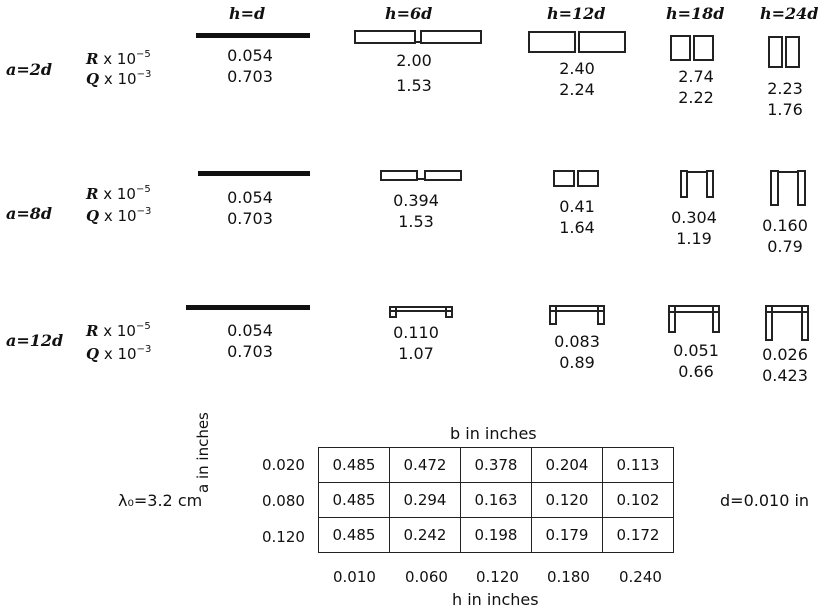 This screenshot has width=822, height=613. What do you see at coordinates (576, 178) in the screenshot?
I see `cross-section-h12d-a8d` at bounding box center [576, 178].